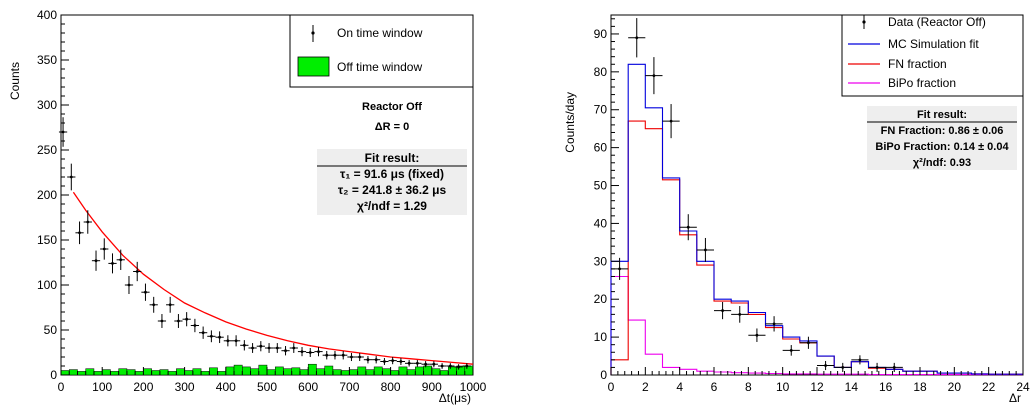 The image size is (1030, 405). I want to click on right-fit-bipo: BiPo Fraction: 0.14 ± 0.04, so click(942, 147).